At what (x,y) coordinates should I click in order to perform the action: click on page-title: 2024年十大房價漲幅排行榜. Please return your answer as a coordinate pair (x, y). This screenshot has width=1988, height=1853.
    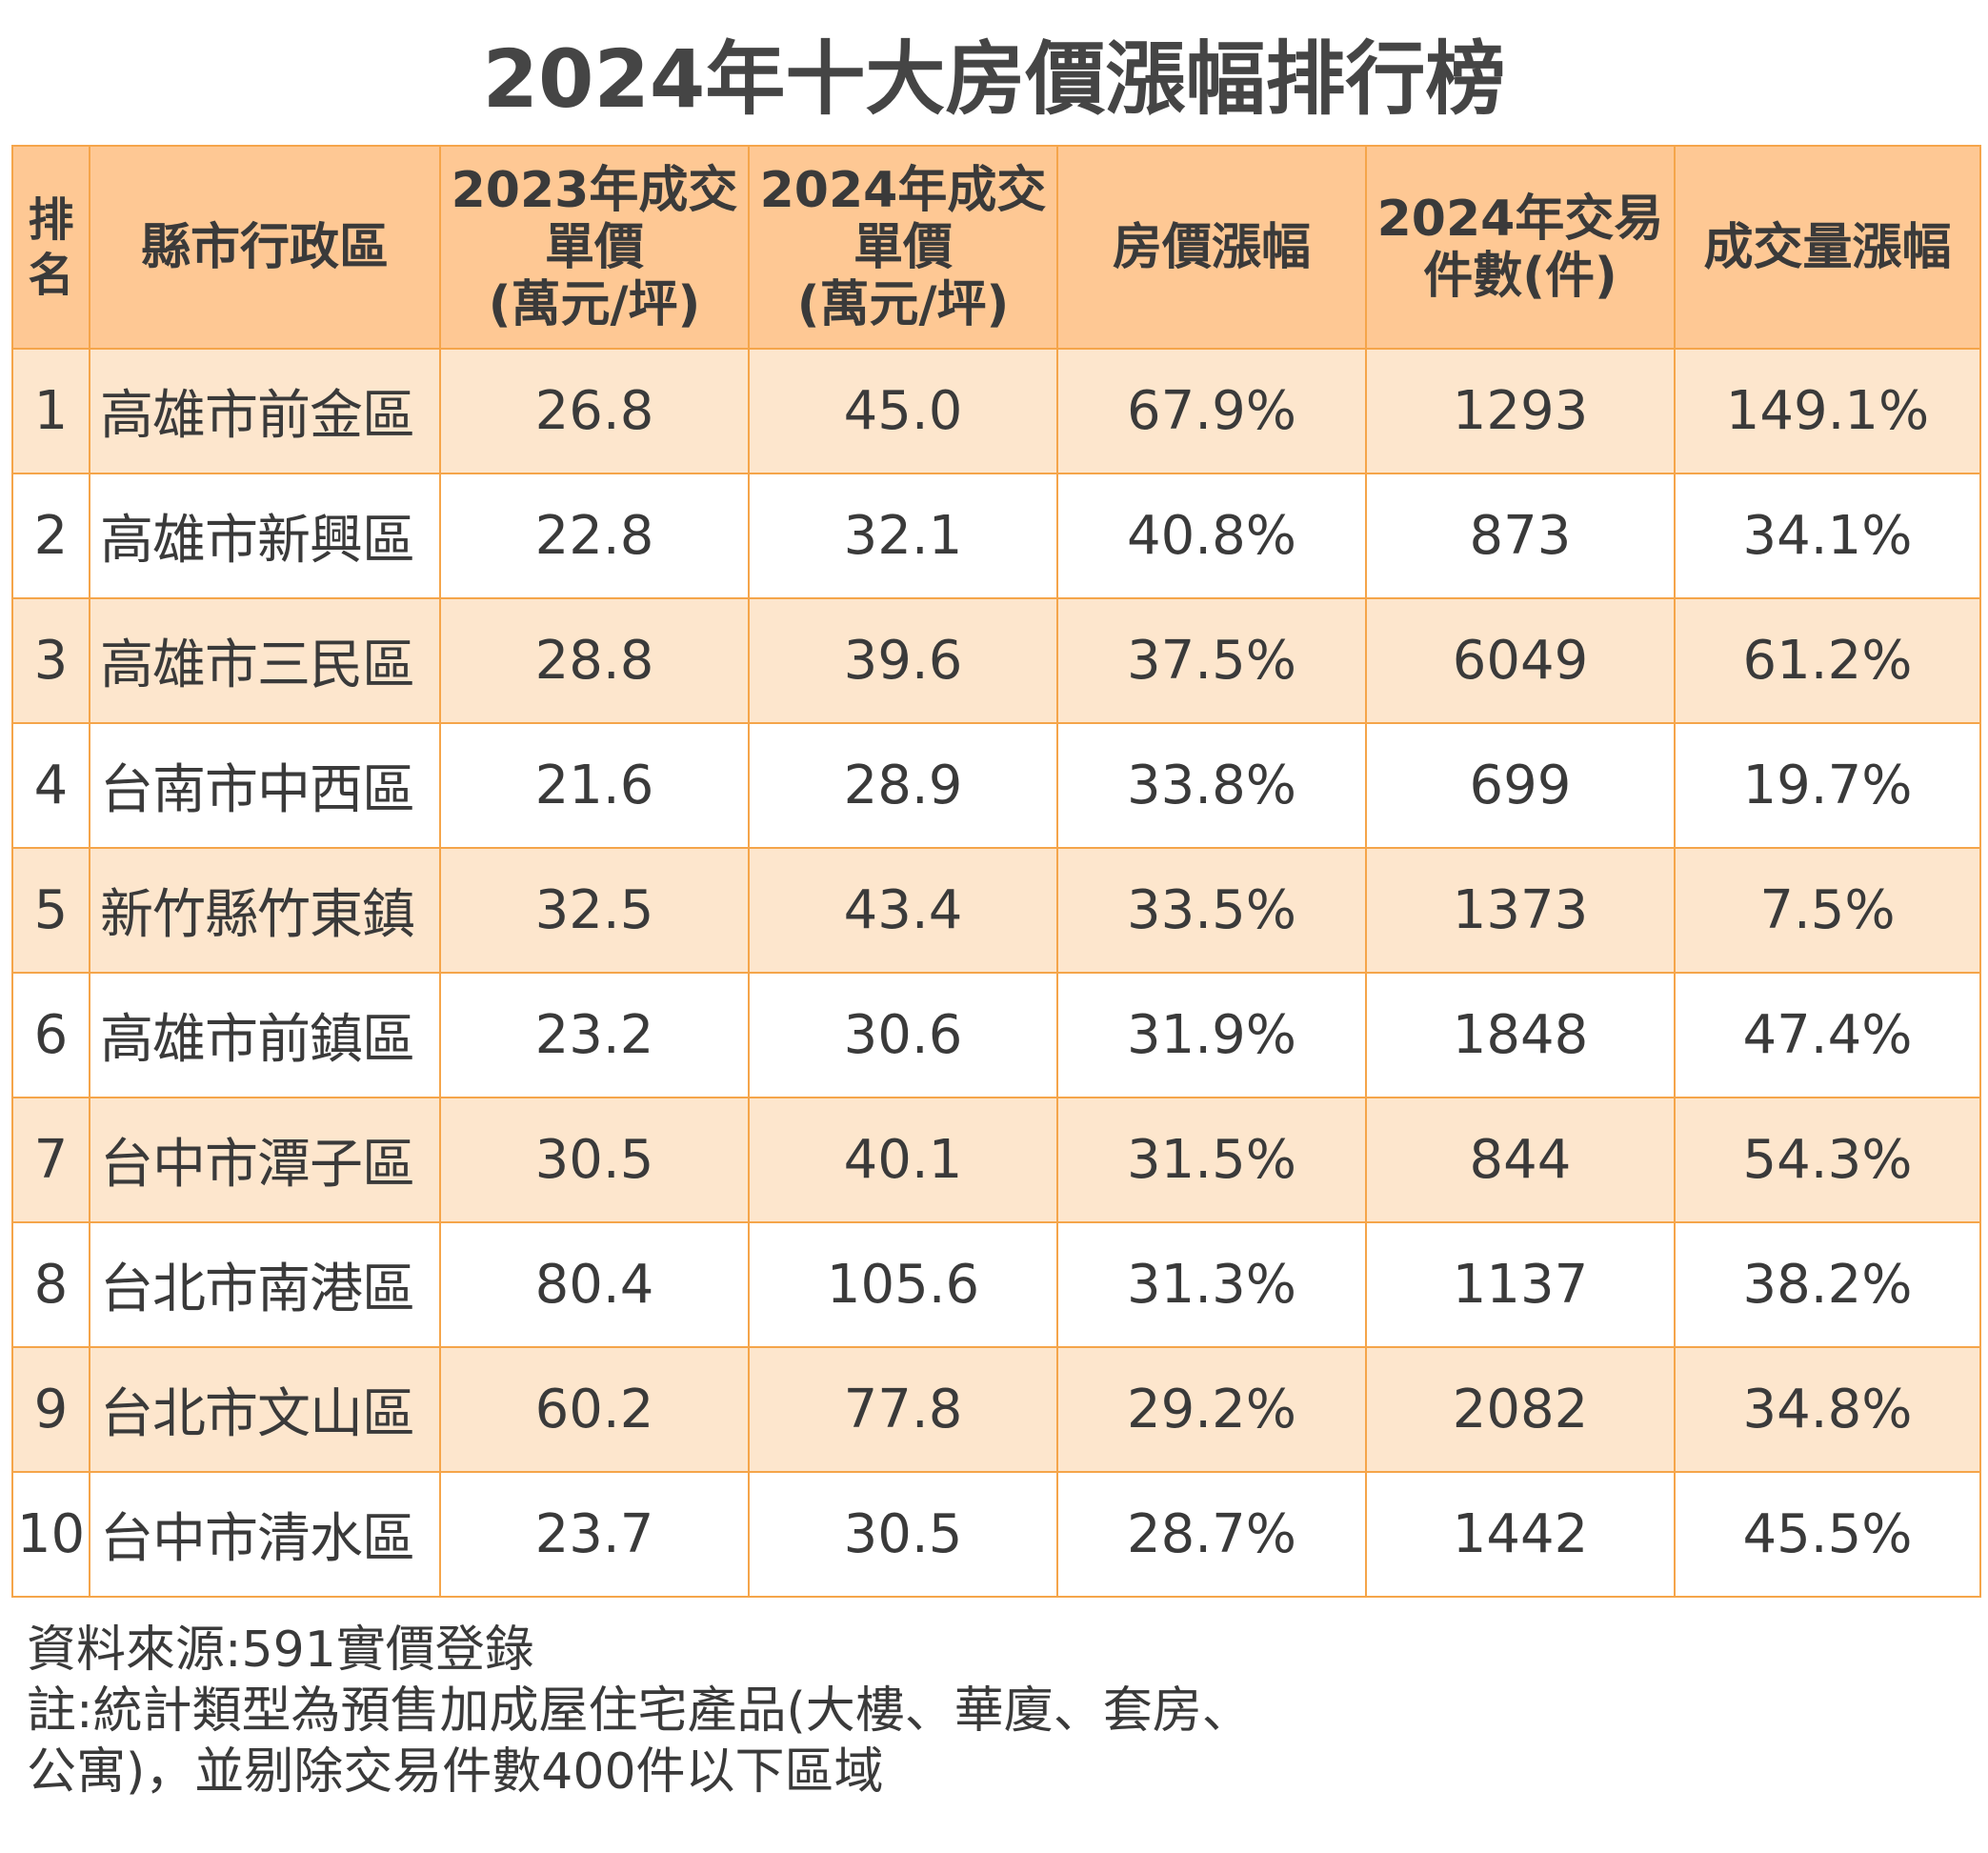
    Looking at the image, I should click on (994, 79).